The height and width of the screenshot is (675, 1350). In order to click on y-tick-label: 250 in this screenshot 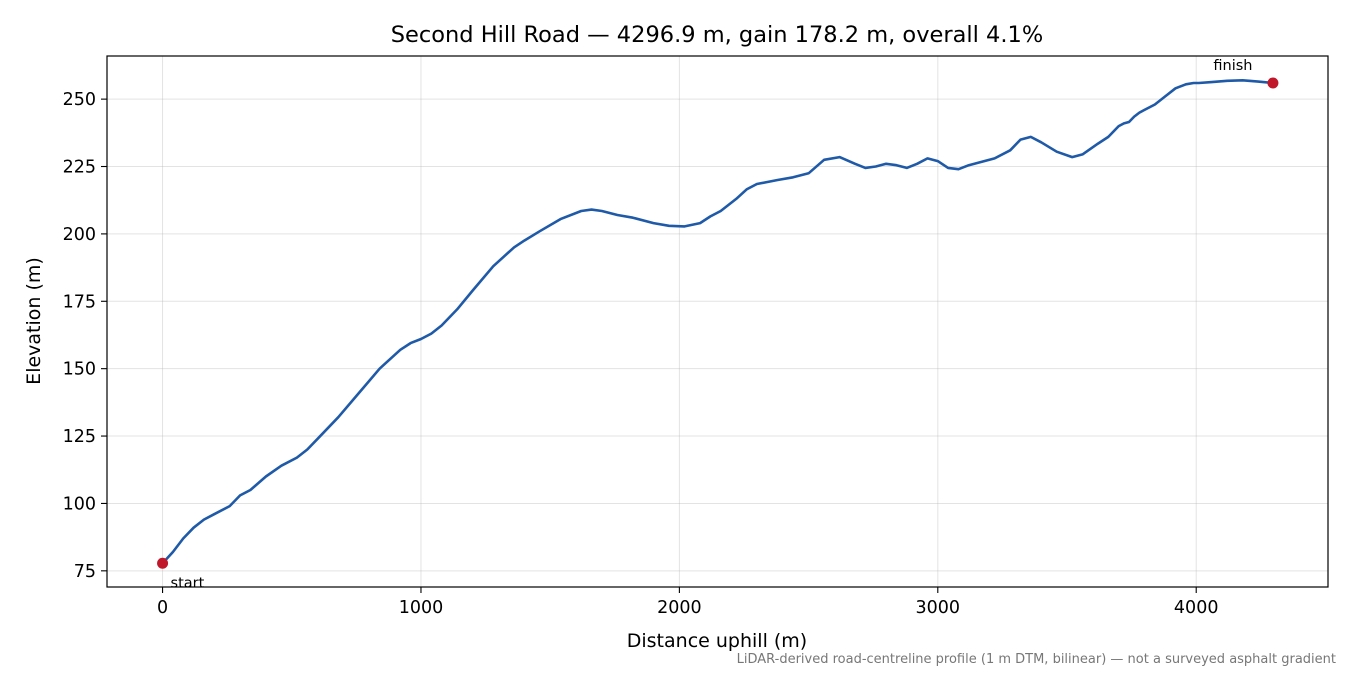, I will do `click(79, 100)`.